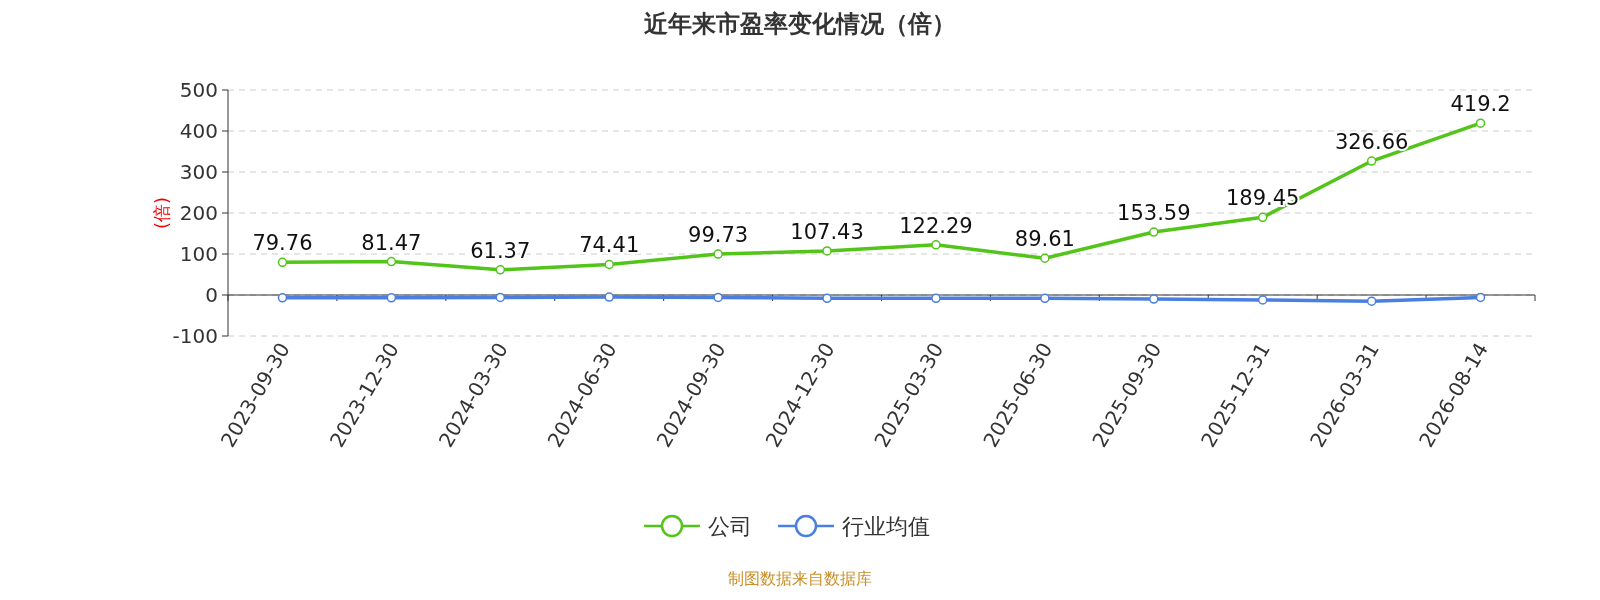 The image size is (1600, 600). I want to click on y-tick-label: -100, so click(195, 336).